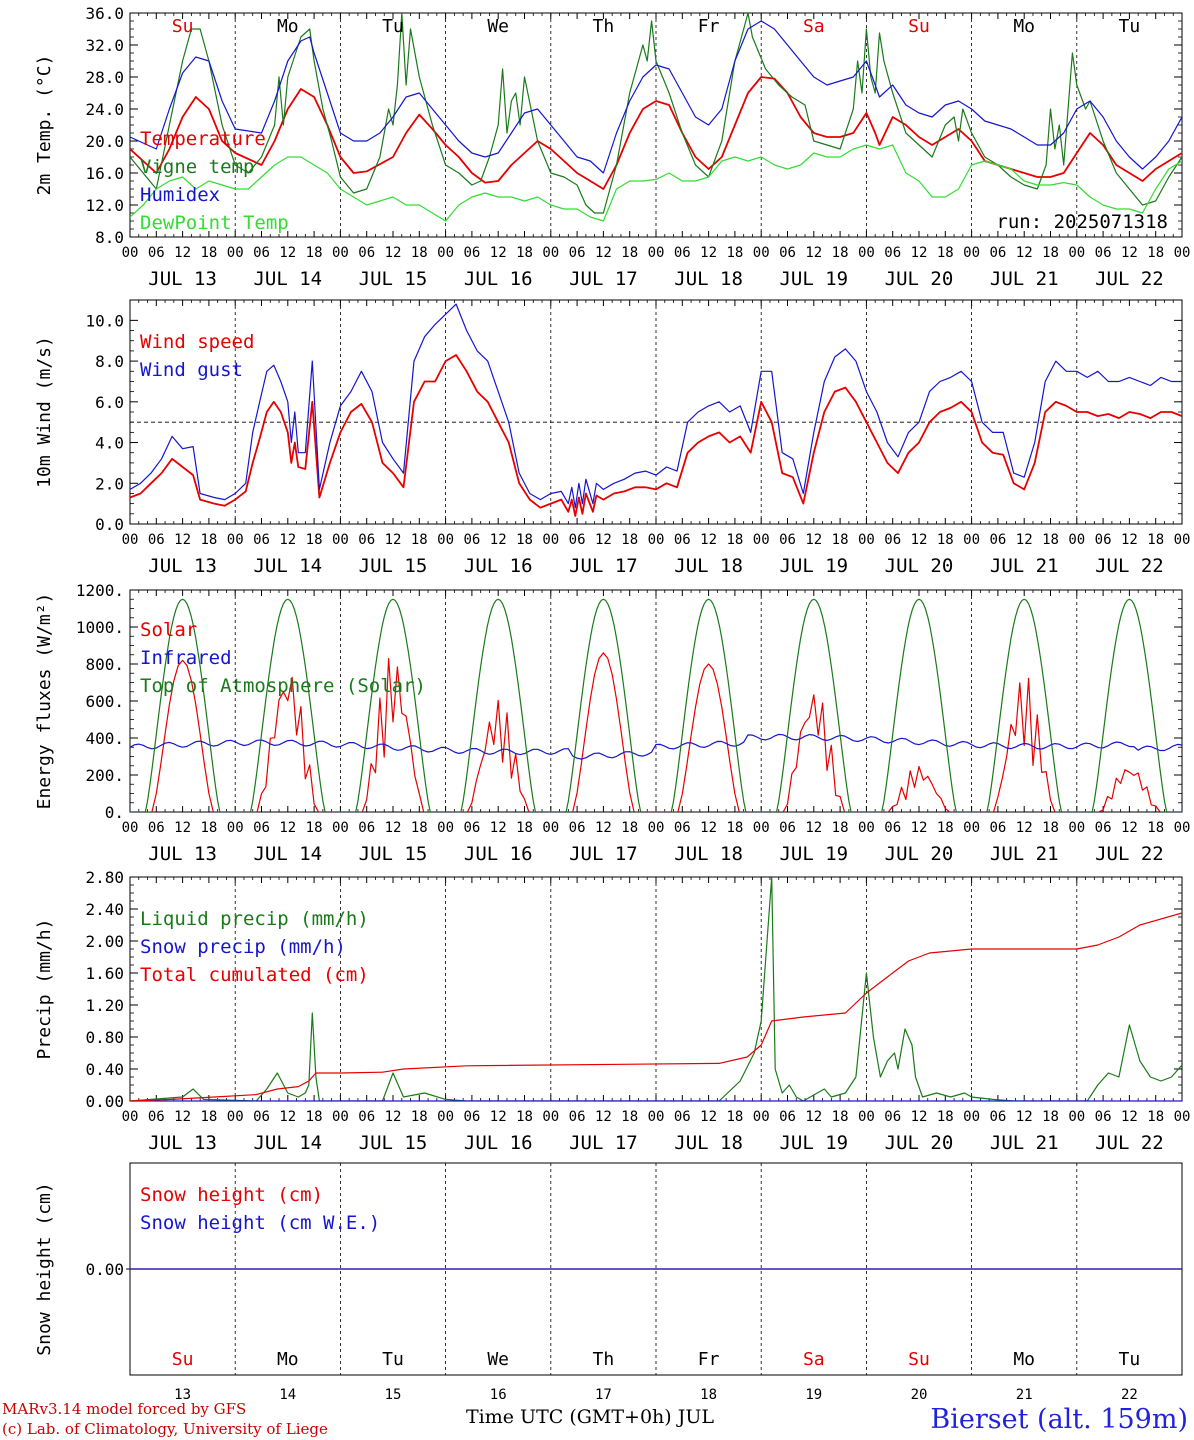 Image resolution: width=1194 pixels, height=1440 pixels. I want to click on legend-entry: Wind gust, so click(191, 370).